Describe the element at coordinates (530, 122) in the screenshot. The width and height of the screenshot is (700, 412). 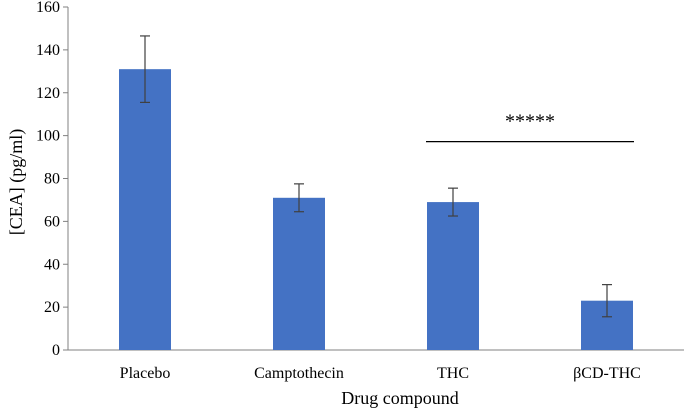
I see `significance-stars: *****` at that location.